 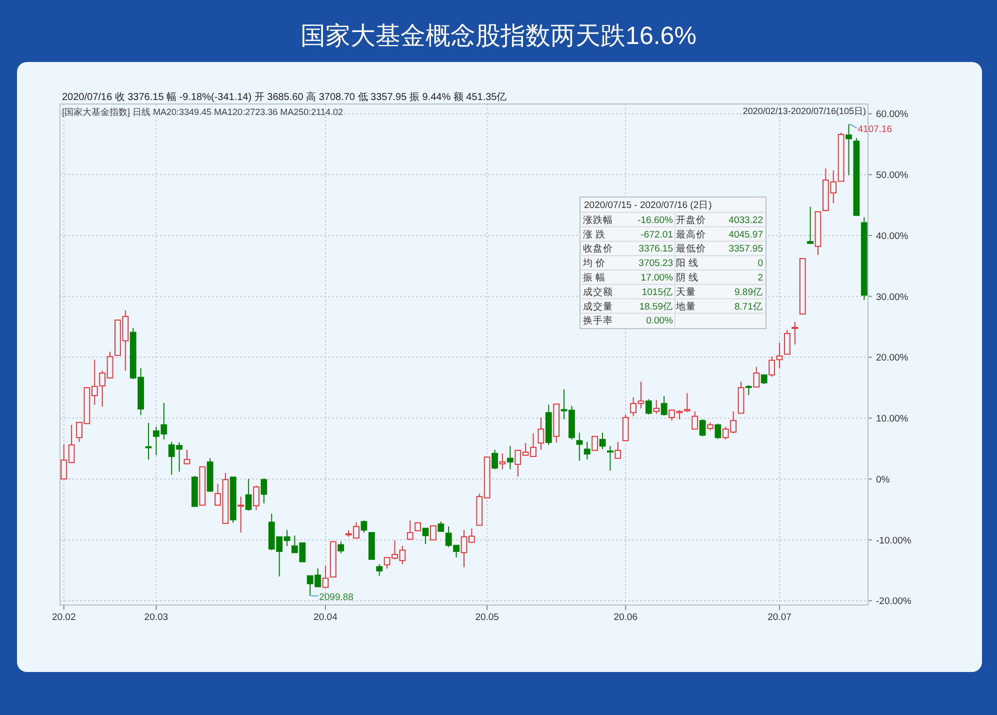 I want to click on y-tick-label: 30.00%, so click(x=892, y=297).